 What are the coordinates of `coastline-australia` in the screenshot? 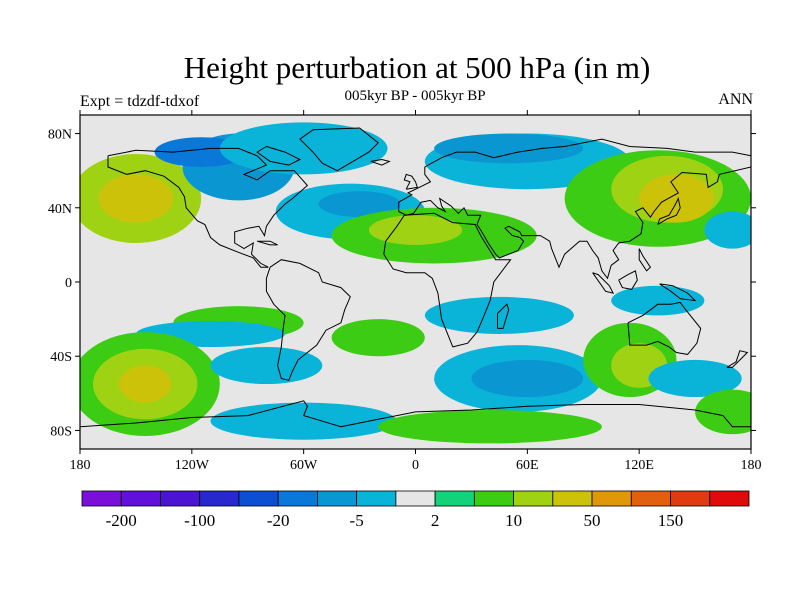 It's located at (664, 328).